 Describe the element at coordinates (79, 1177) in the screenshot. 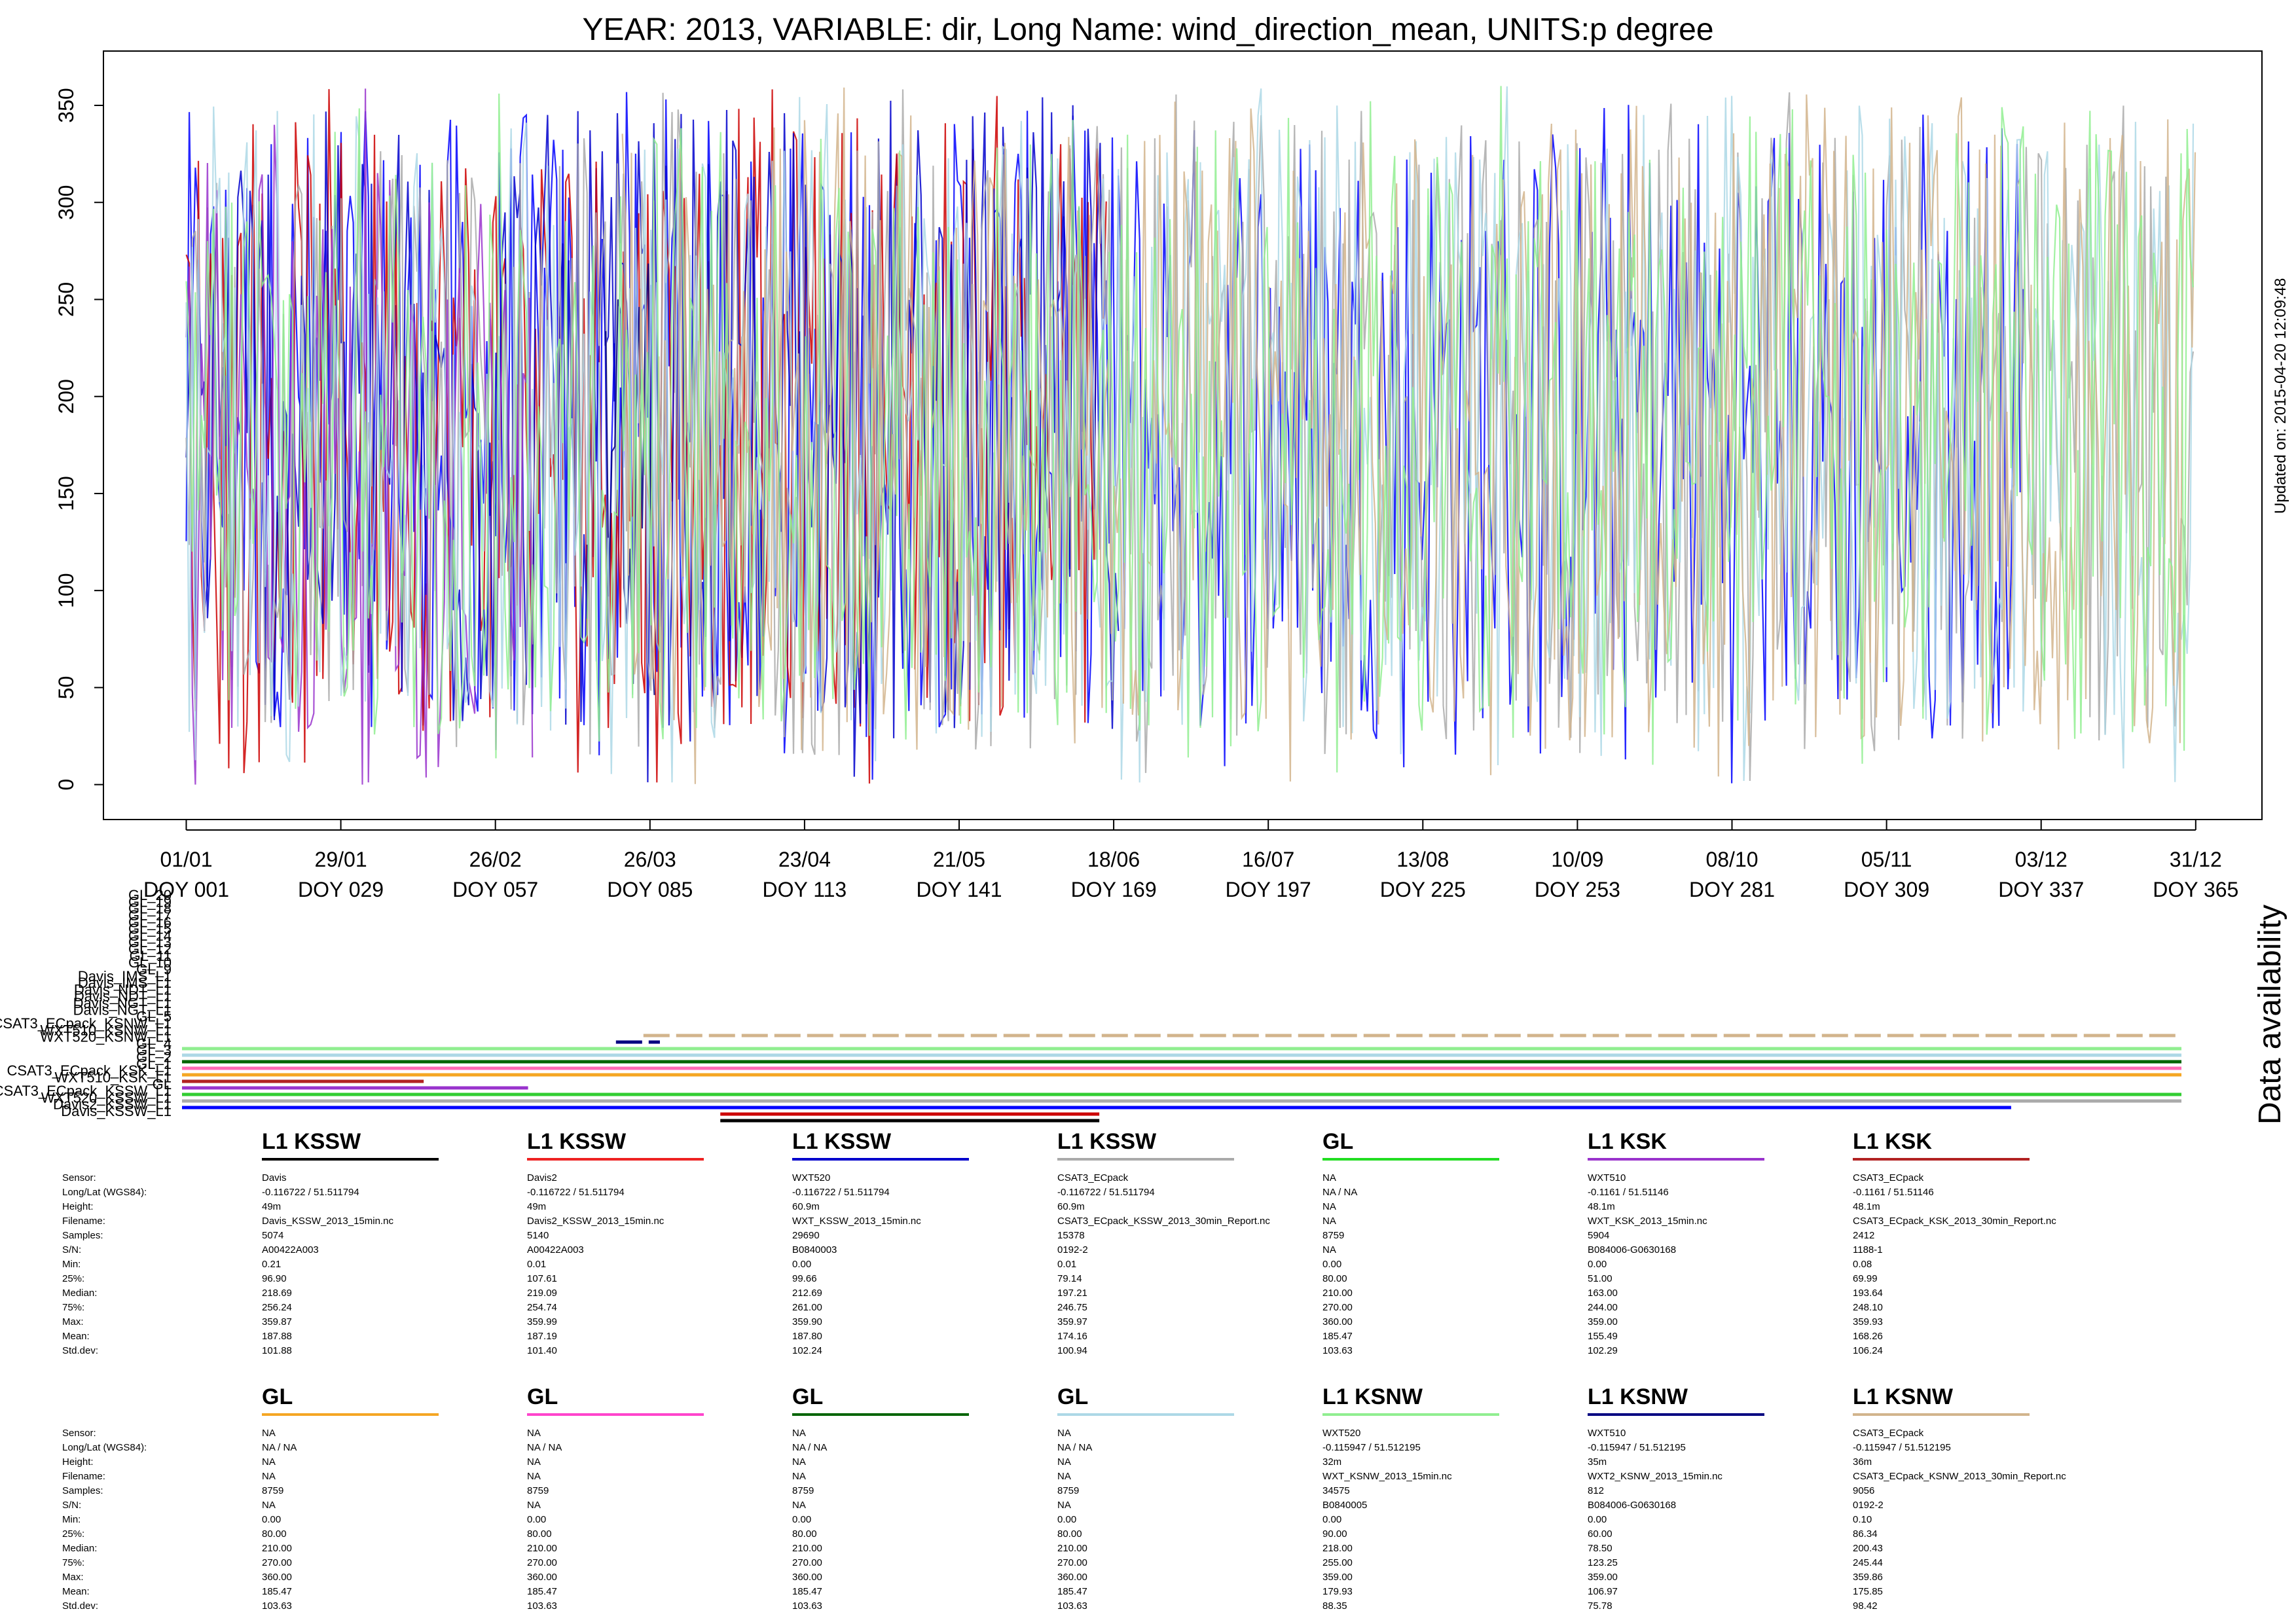

I see `stats-row-label: Sensor:` at that location.